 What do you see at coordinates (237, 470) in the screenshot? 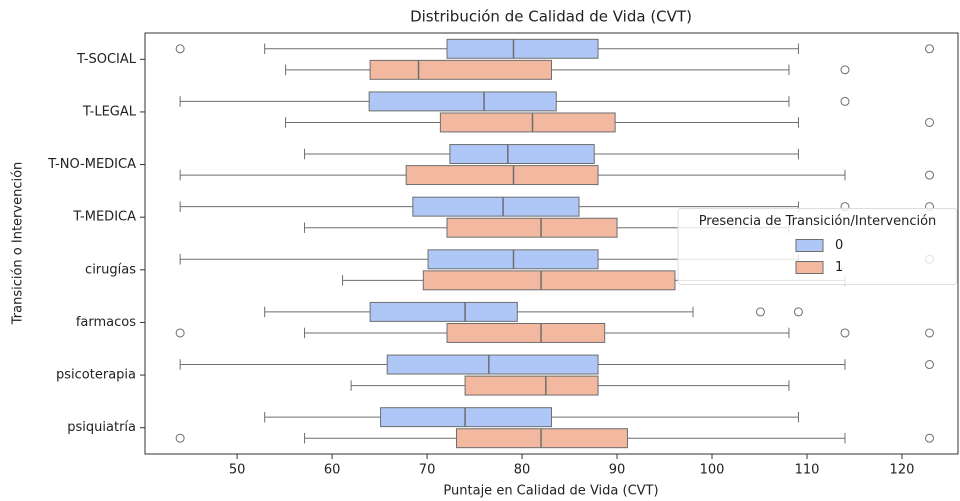
I see `x-tick-label: 50` at bounding box center [237, 470].